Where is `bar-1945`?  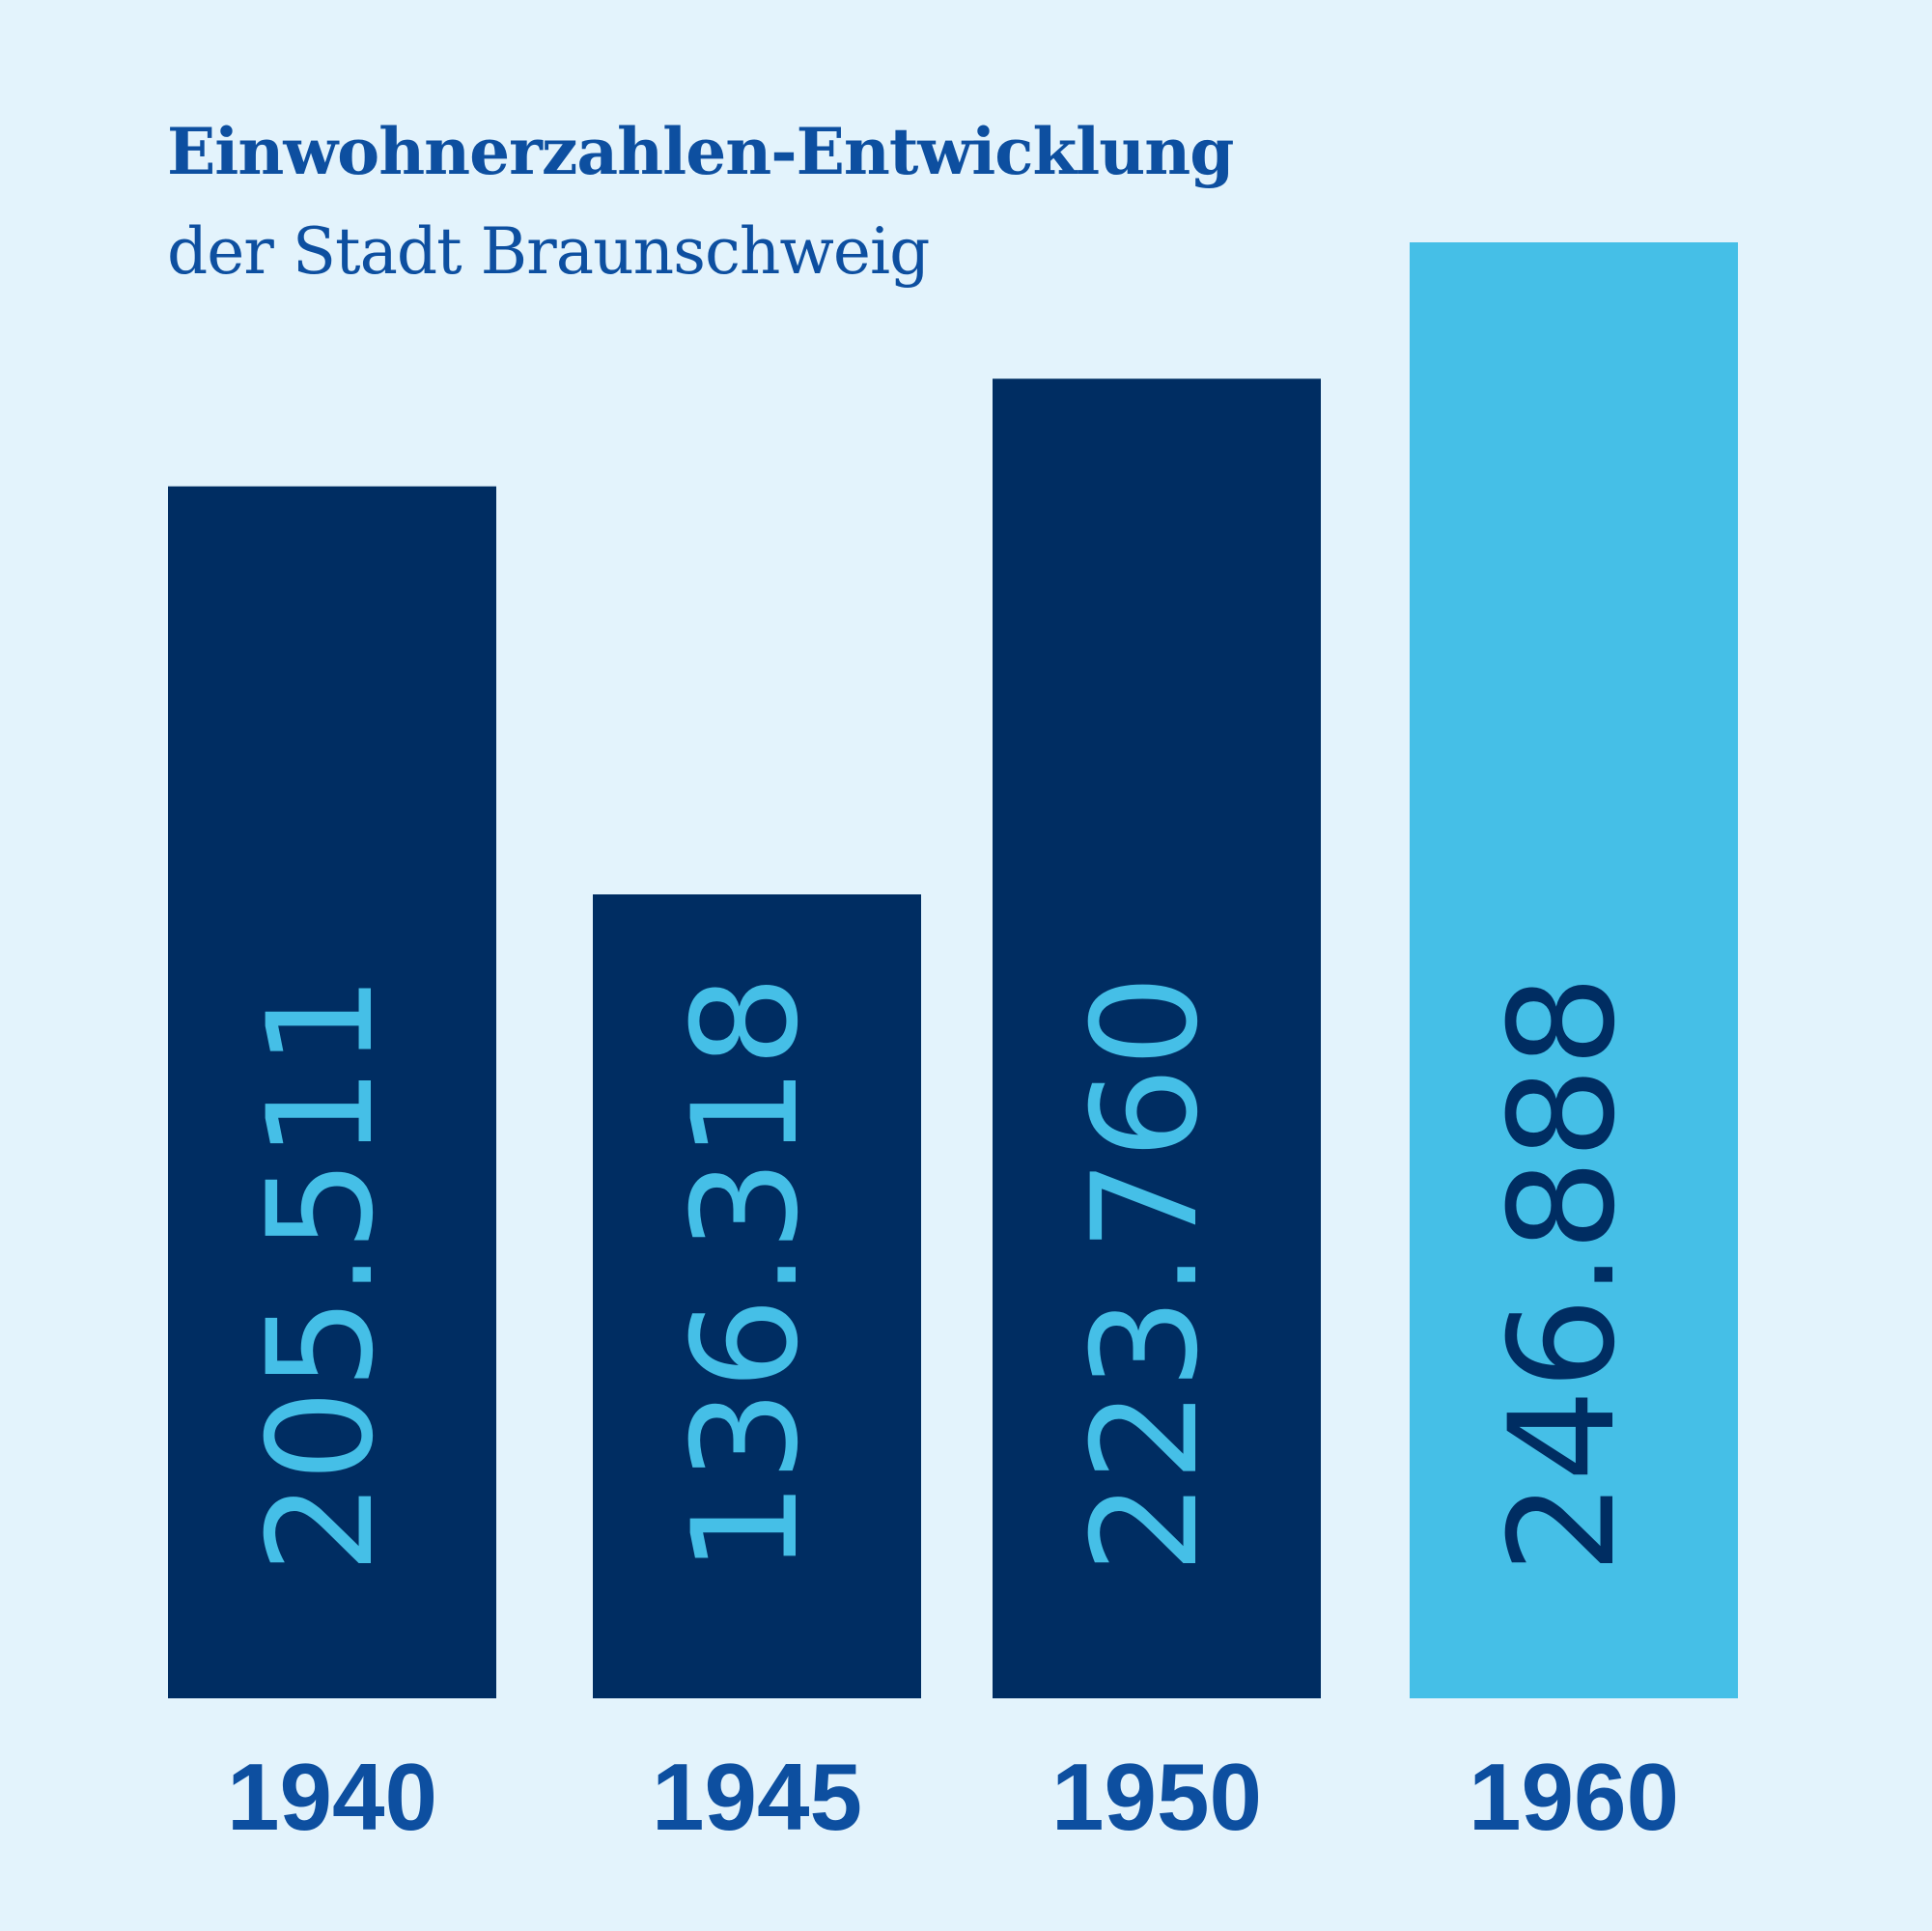 bar-1945 is located at coordinates (757, 1296).